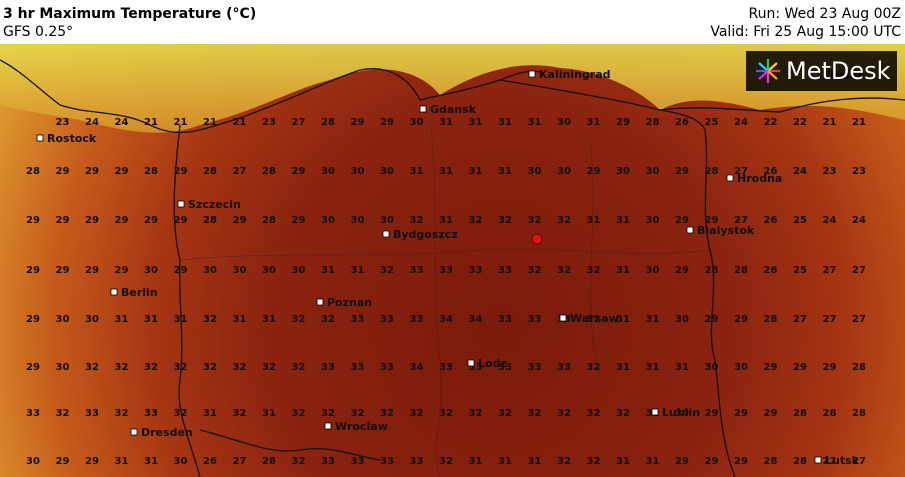  What do you see at coordinates (453, 109) in the screenshot?
I see `city-label: Gdansk` at bounding box center [453, 109].